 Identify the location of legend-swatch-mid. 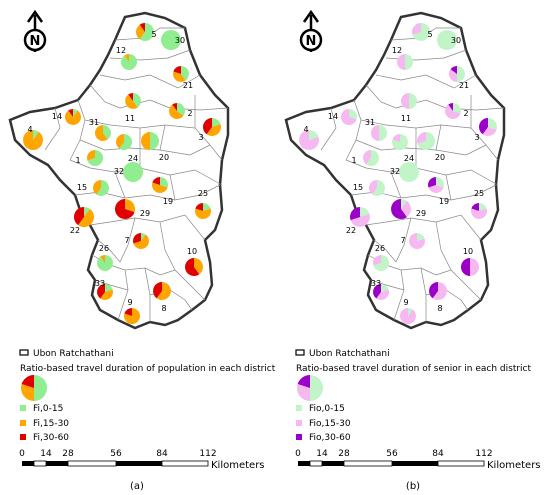
(299, 423).